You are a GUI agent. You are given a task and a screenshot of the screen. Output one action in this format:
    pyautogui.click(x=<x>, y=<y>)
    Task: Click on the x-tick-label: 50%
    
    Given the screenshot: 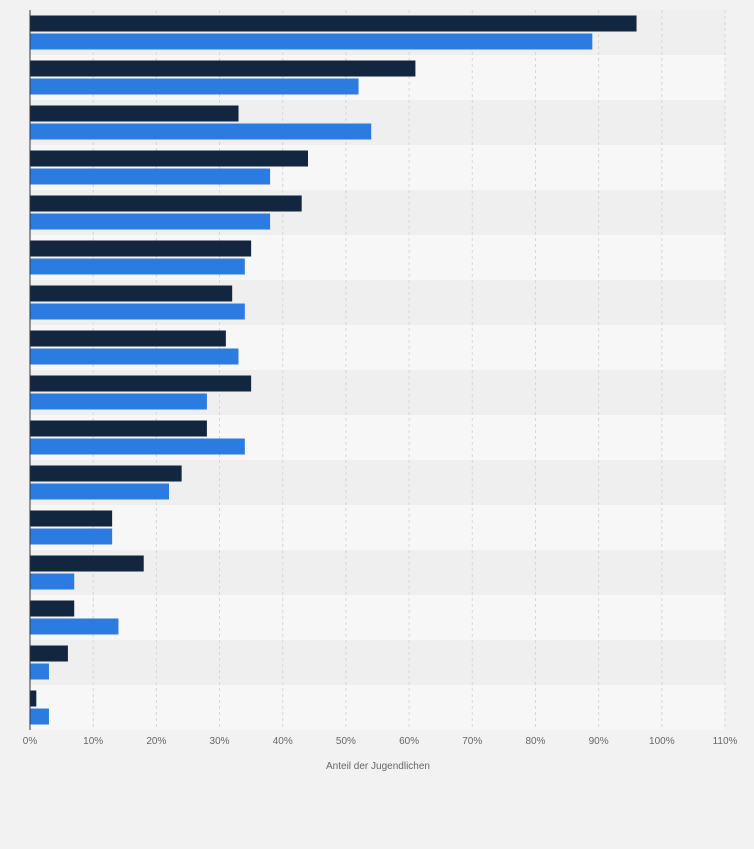 What is the action you would take?
    pyautogui.click(x=346, y=741)
    